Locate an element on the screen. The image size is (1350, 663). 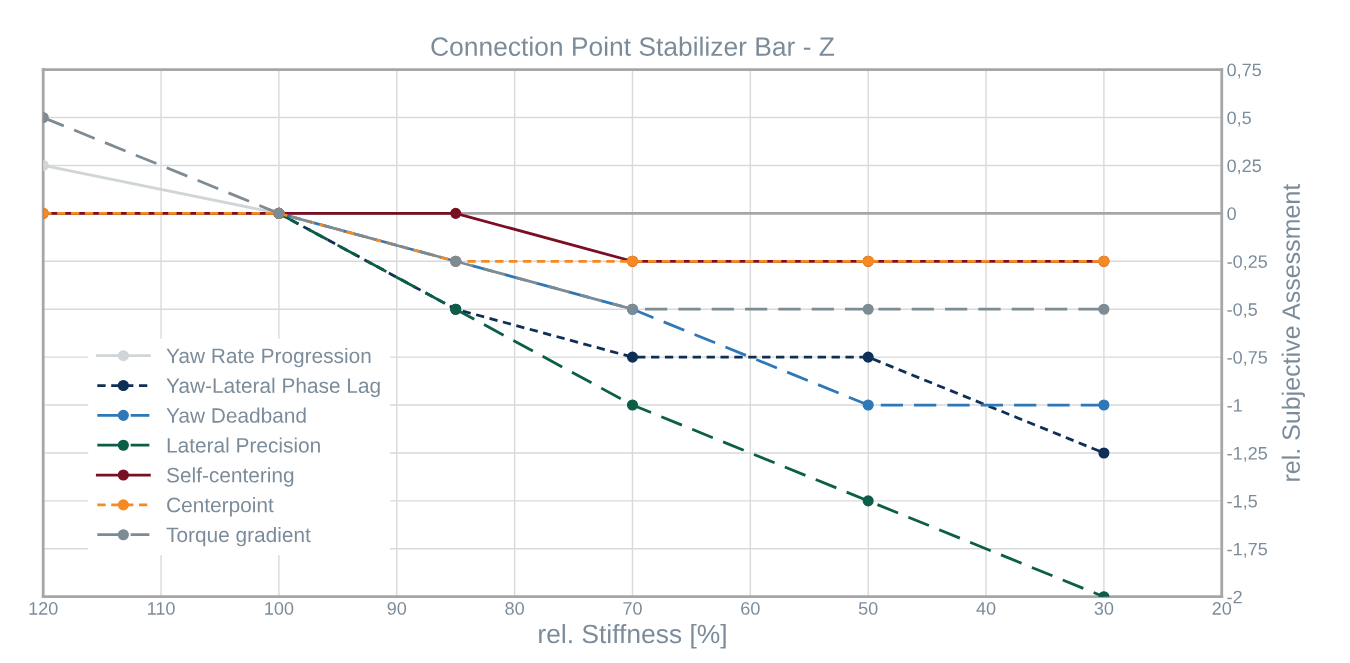
x-tick-label: 50 is located at coordinates (868, 608).